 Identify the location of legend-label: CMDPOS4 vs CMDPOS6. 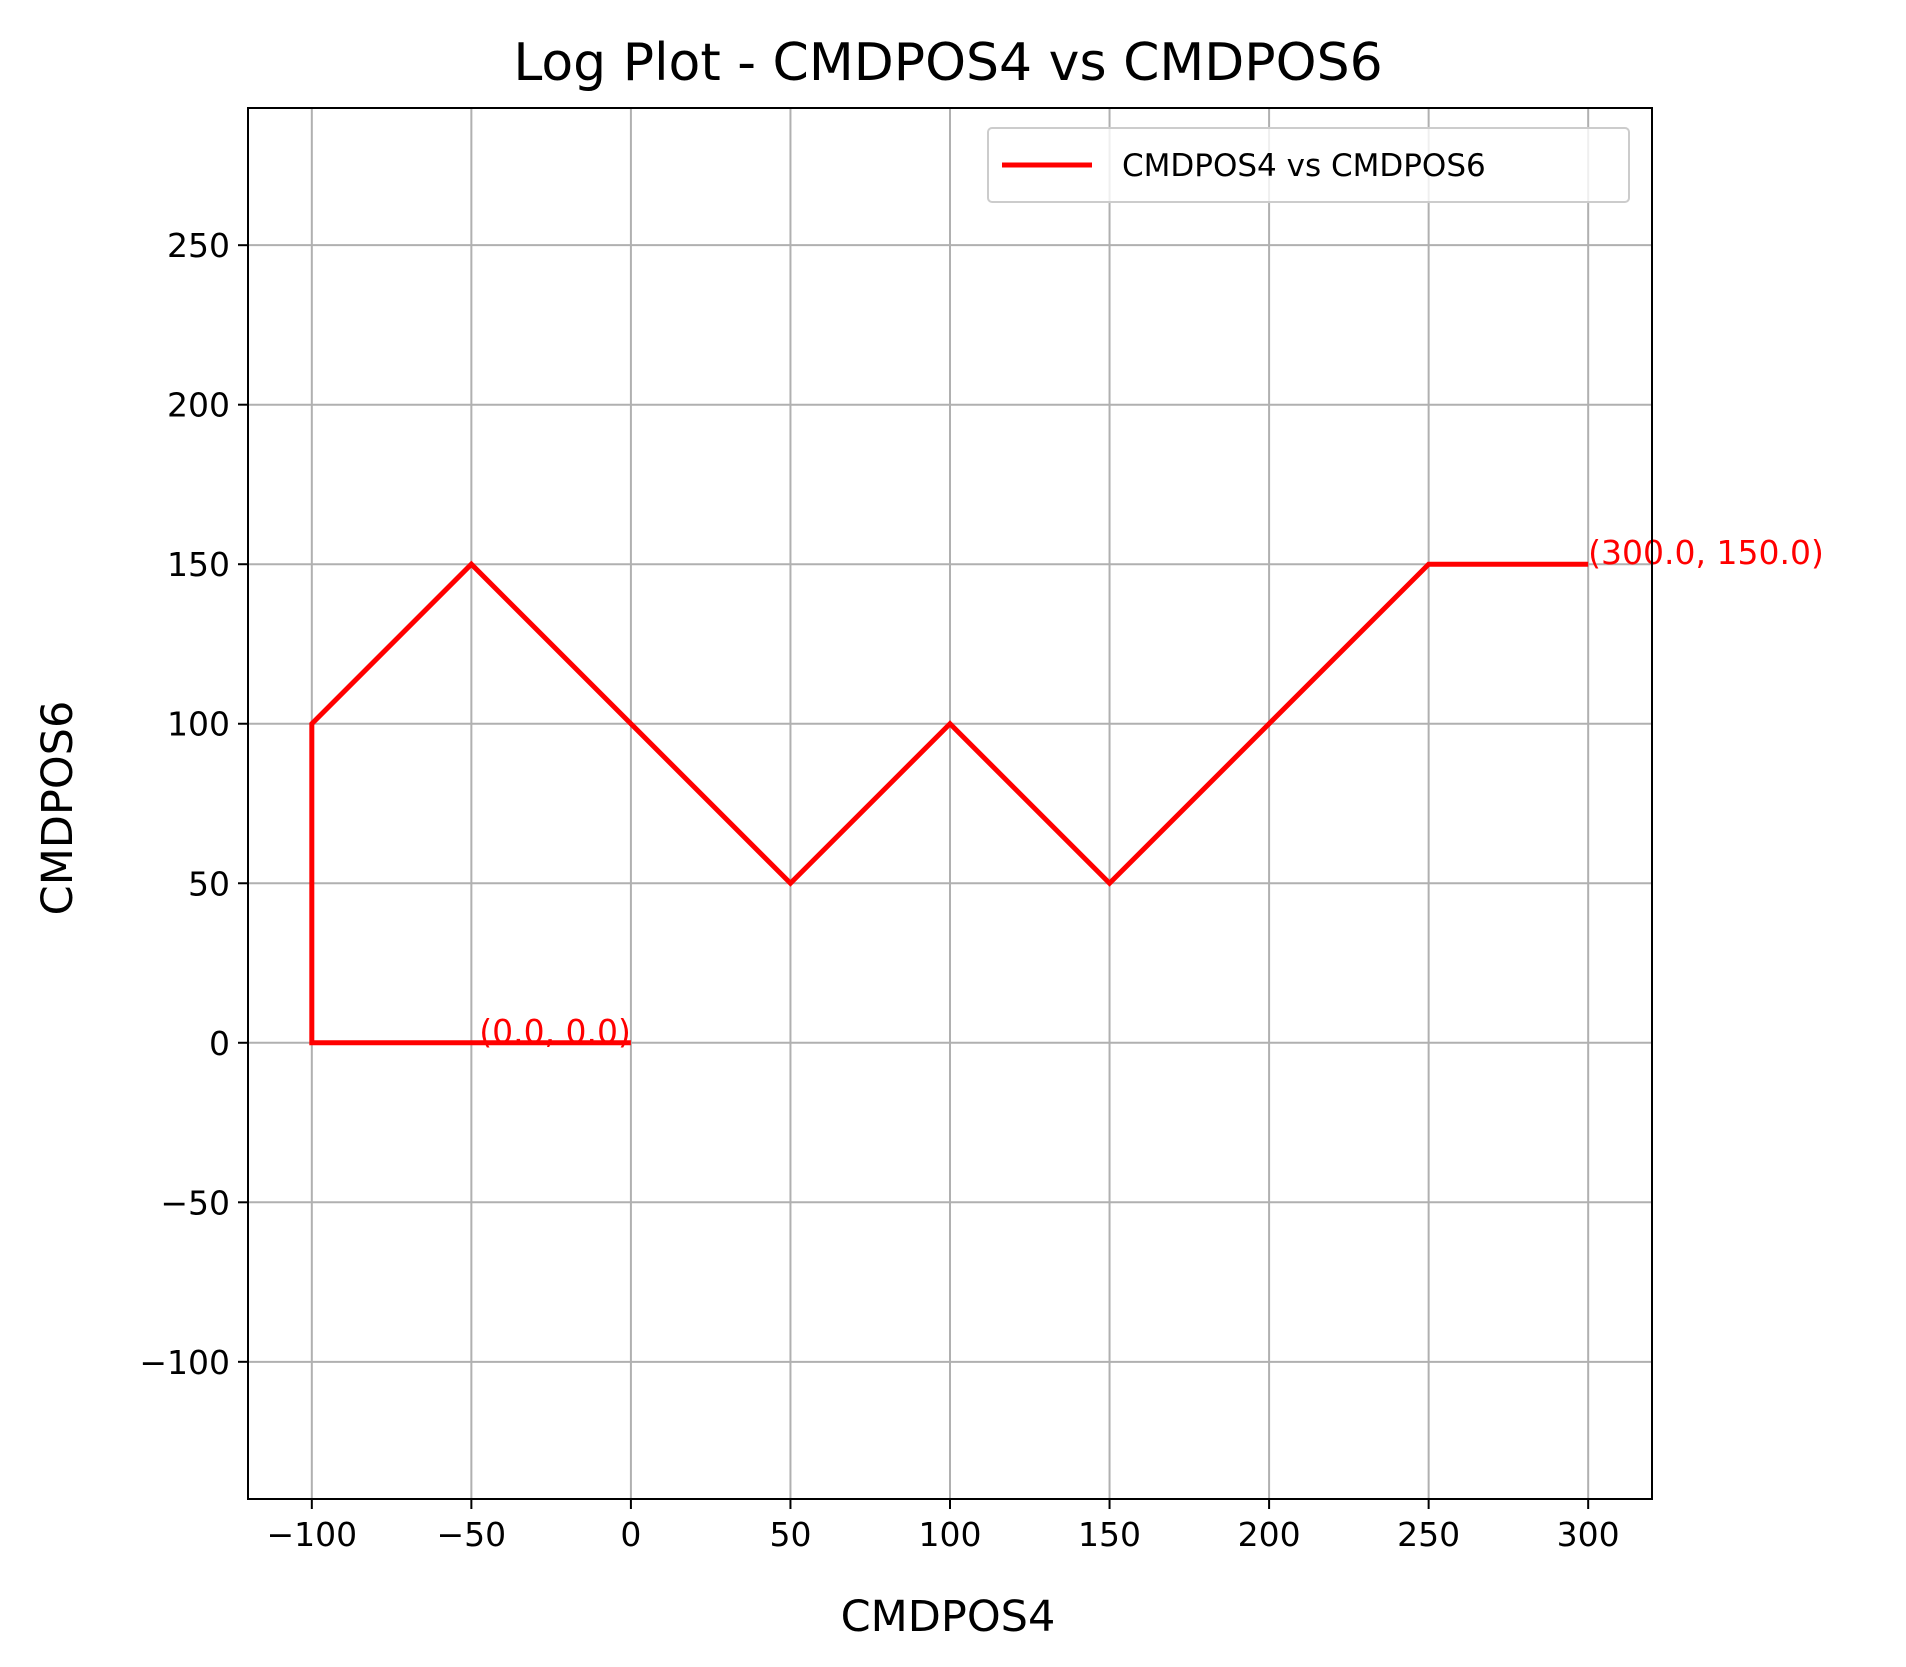
(1304, 166).